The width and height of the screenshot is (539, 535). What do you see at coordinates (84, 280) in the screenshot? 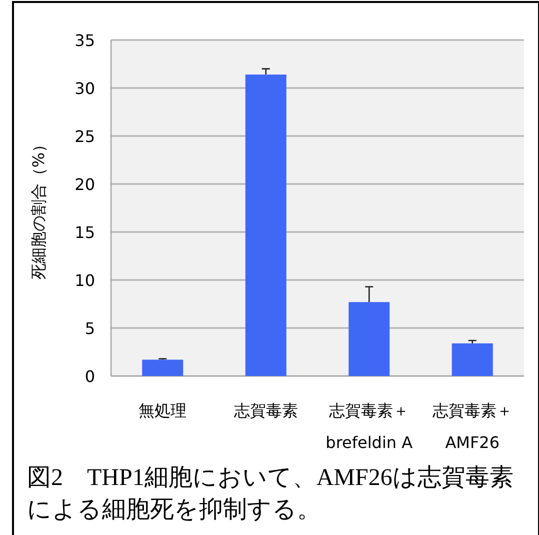
I see `y-tick-label: 10` at bounding box center [84, 280].